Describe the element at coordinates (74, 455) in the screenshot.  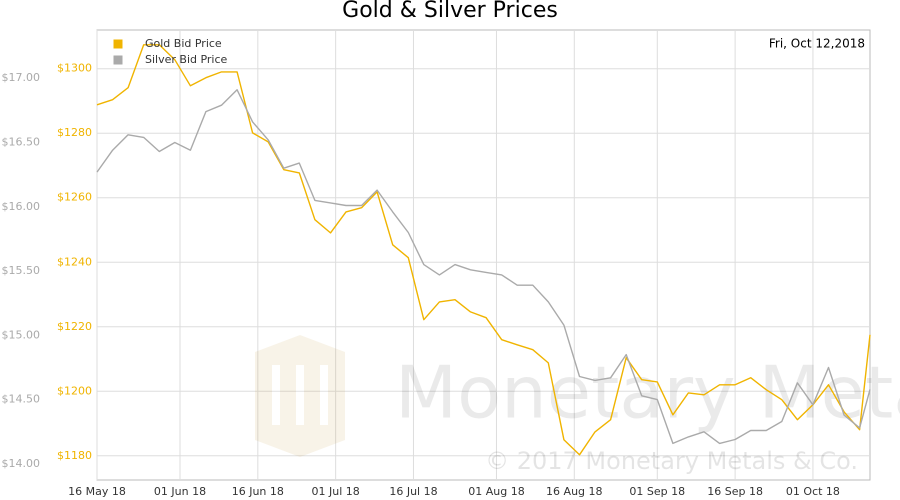
I see `y-tick-label: $1180` at that location.